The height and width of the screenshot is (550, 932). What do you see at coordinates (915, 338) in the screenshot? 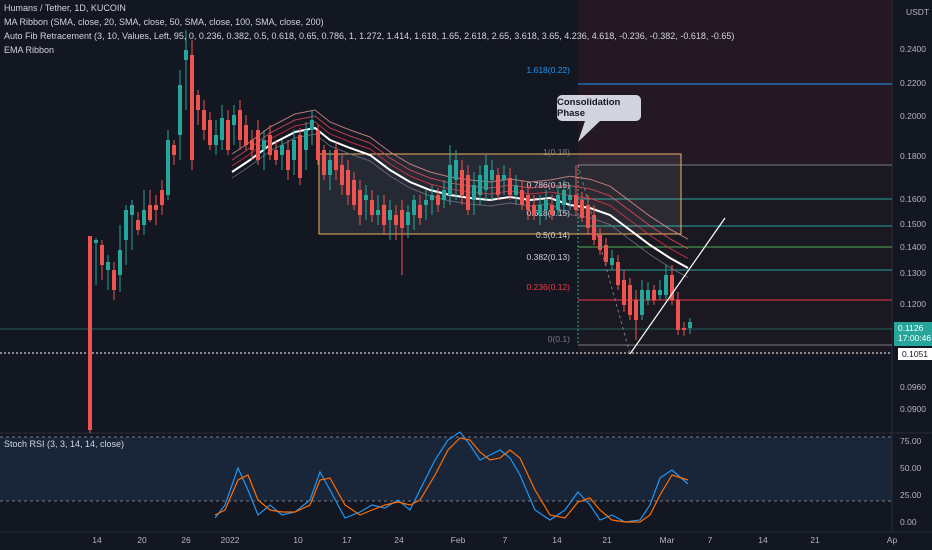
I see `countdown-value: 17:00:46` at bounding box center [915, 338].